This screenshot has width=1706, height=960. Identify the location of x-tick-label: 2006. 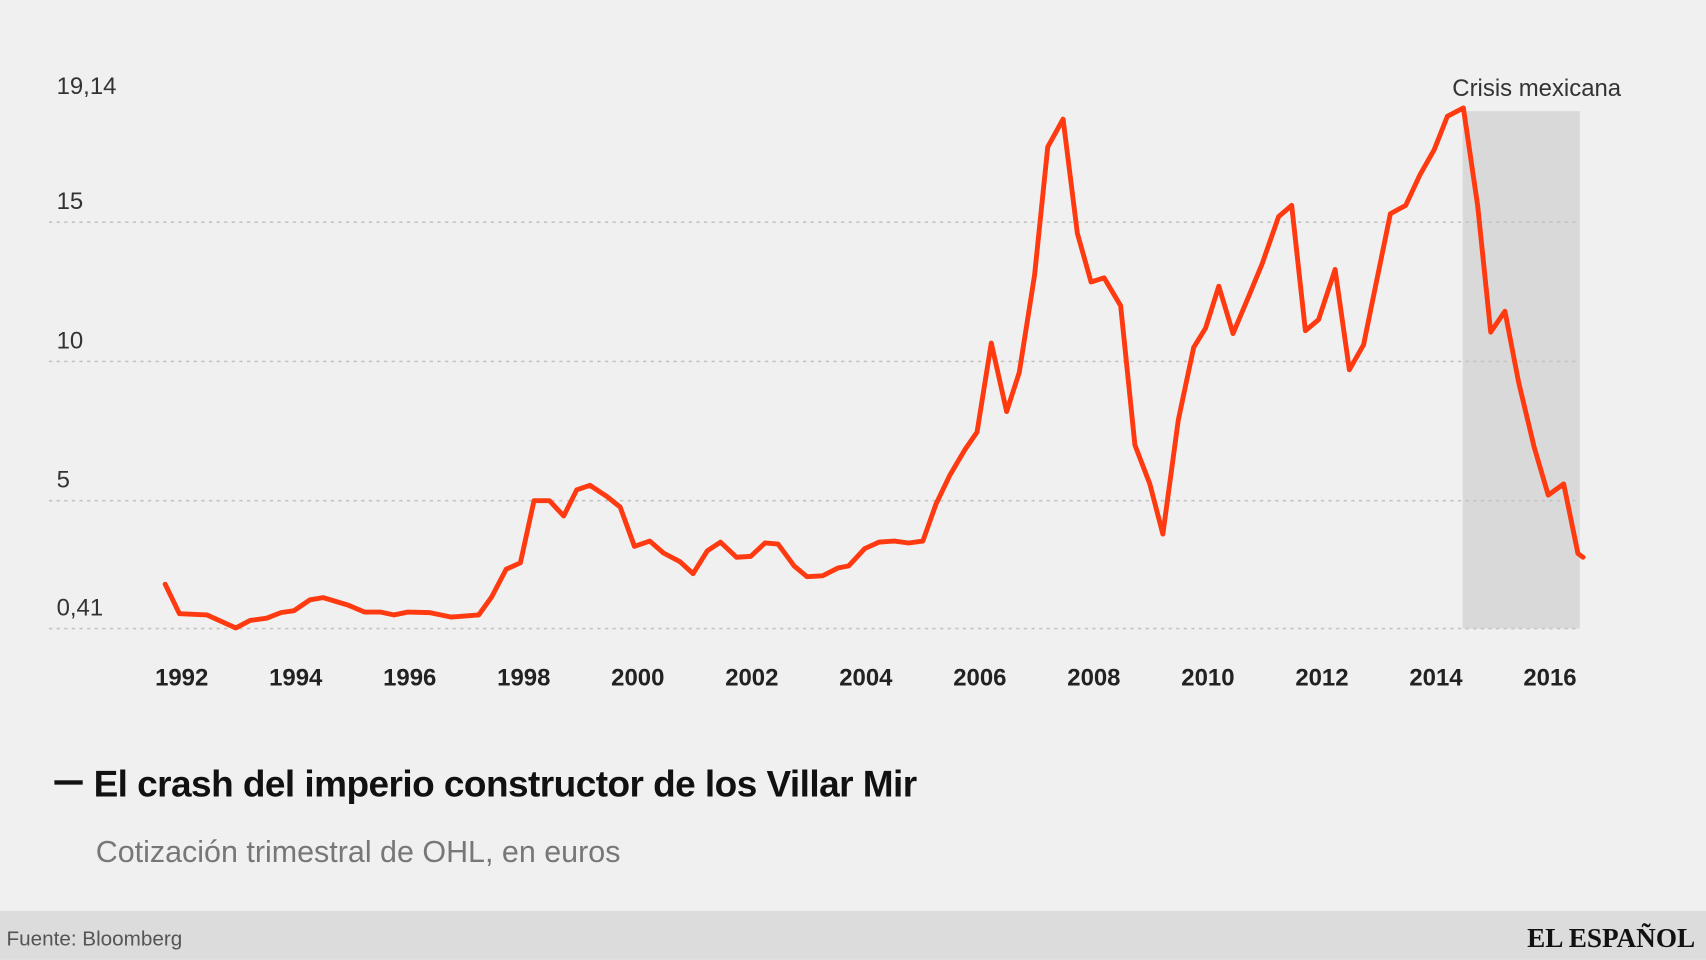
(979, 678).